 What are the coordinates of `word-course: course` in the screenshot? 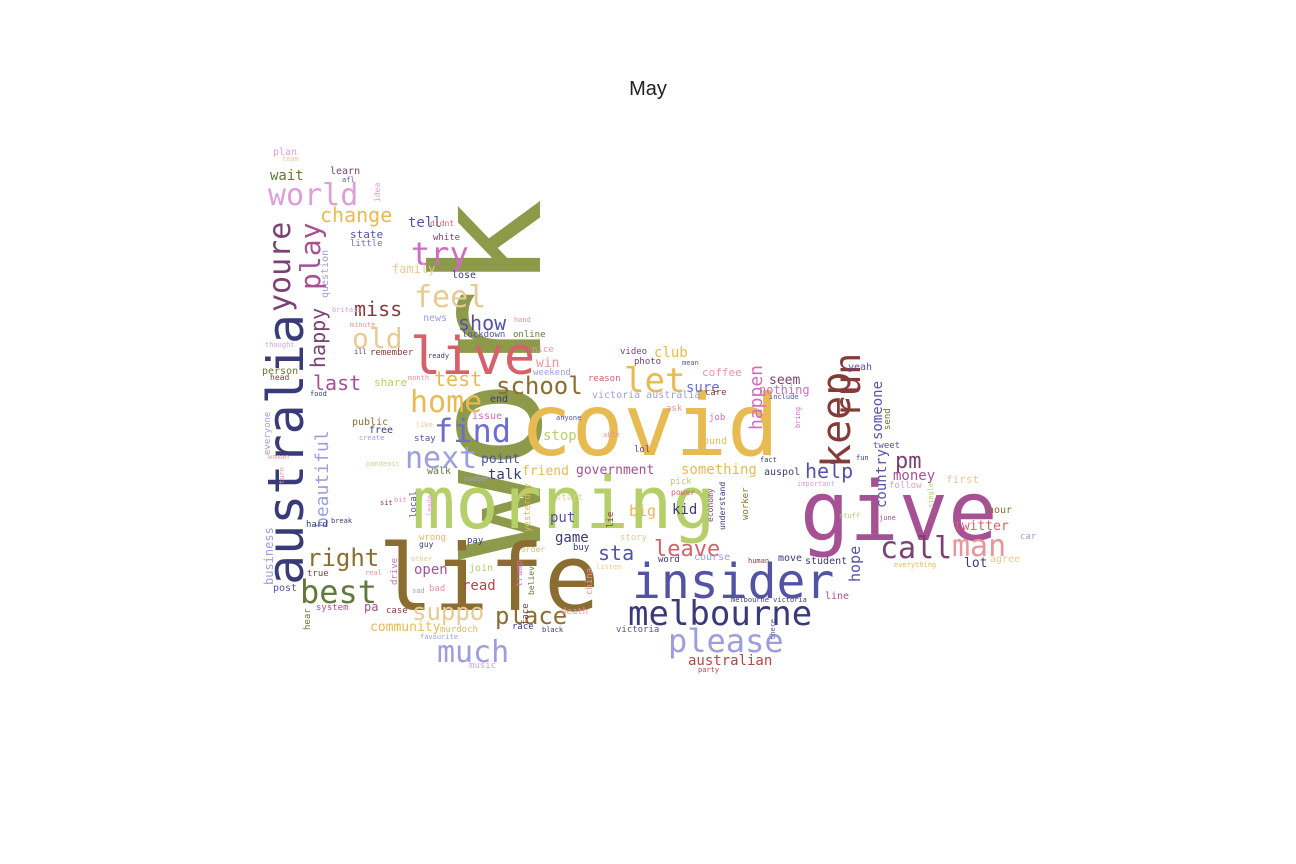 It's located at (712, 557).